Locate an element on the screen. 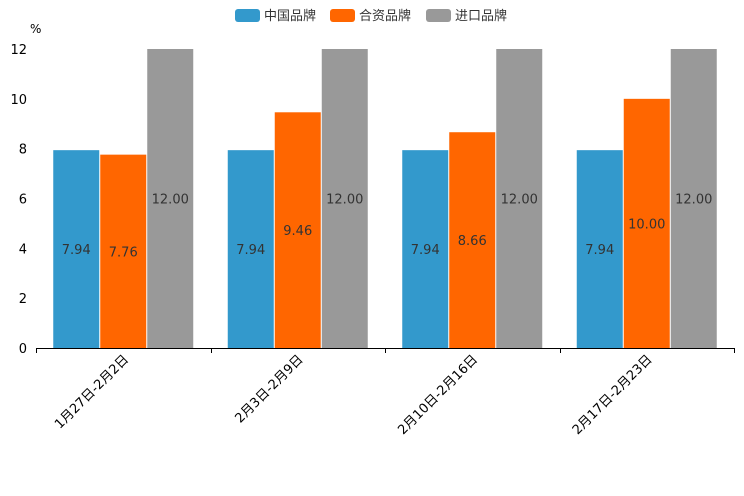 This screenshot has height=496, width=744. data-label-1-3: 7.94 is located at coordinates (425, 250).